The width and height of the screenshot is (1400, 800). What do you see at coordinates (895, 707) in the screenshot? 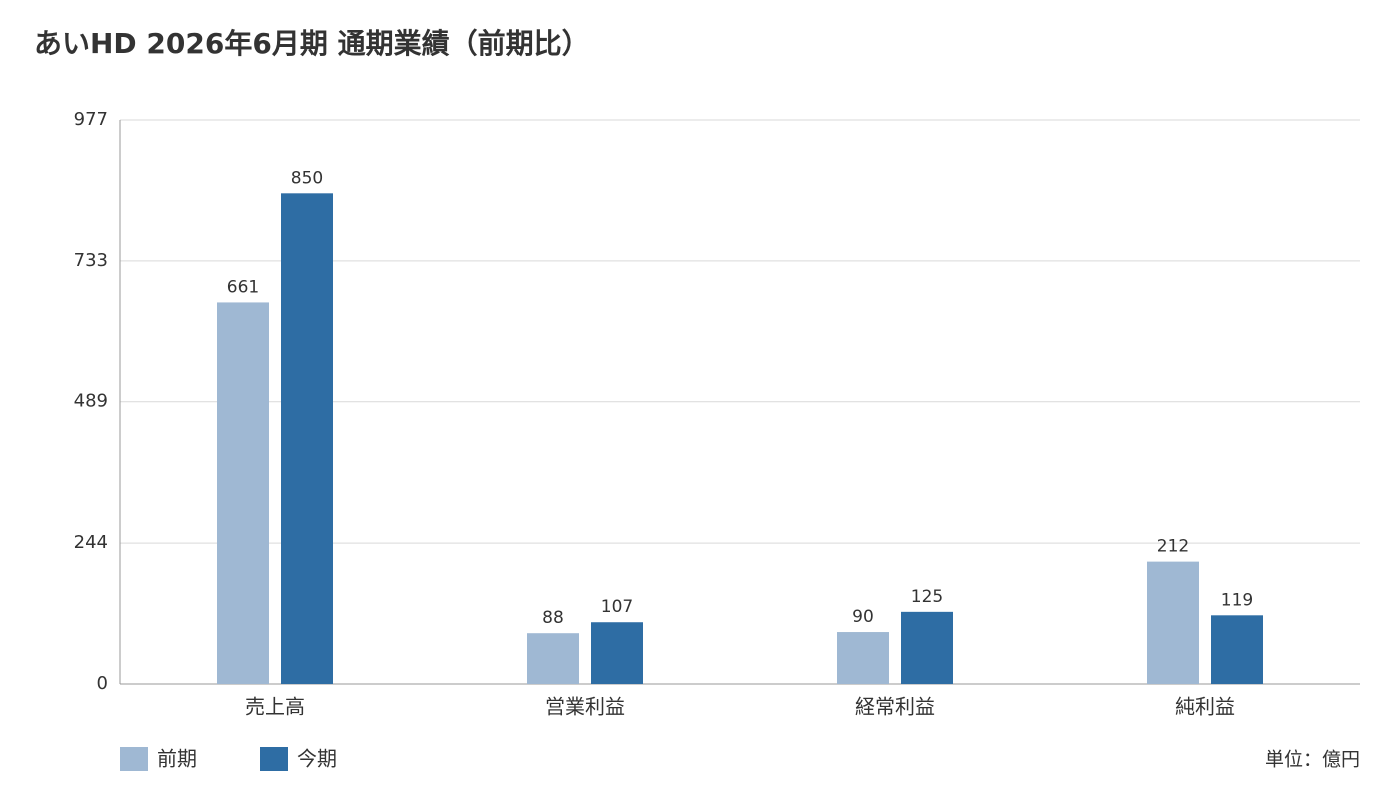
I see `x-tick-label: 経常利益` at bounding box center [895, 707].